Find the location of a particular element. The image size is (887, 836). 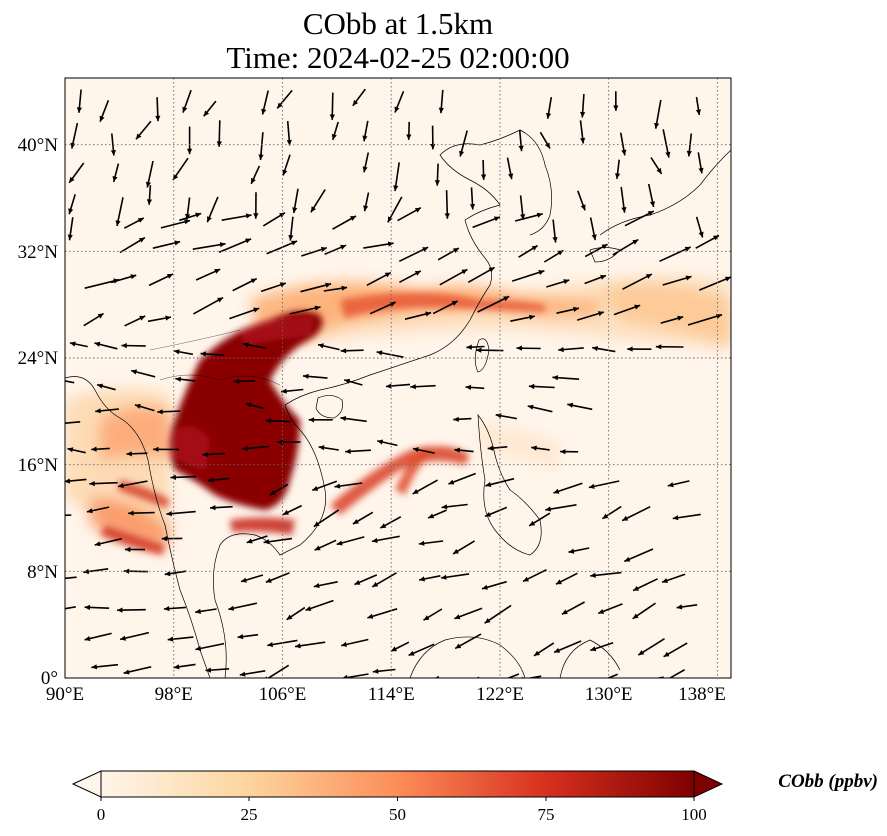

lon-tick-label: 138°E is located at coordinates (702, 694).